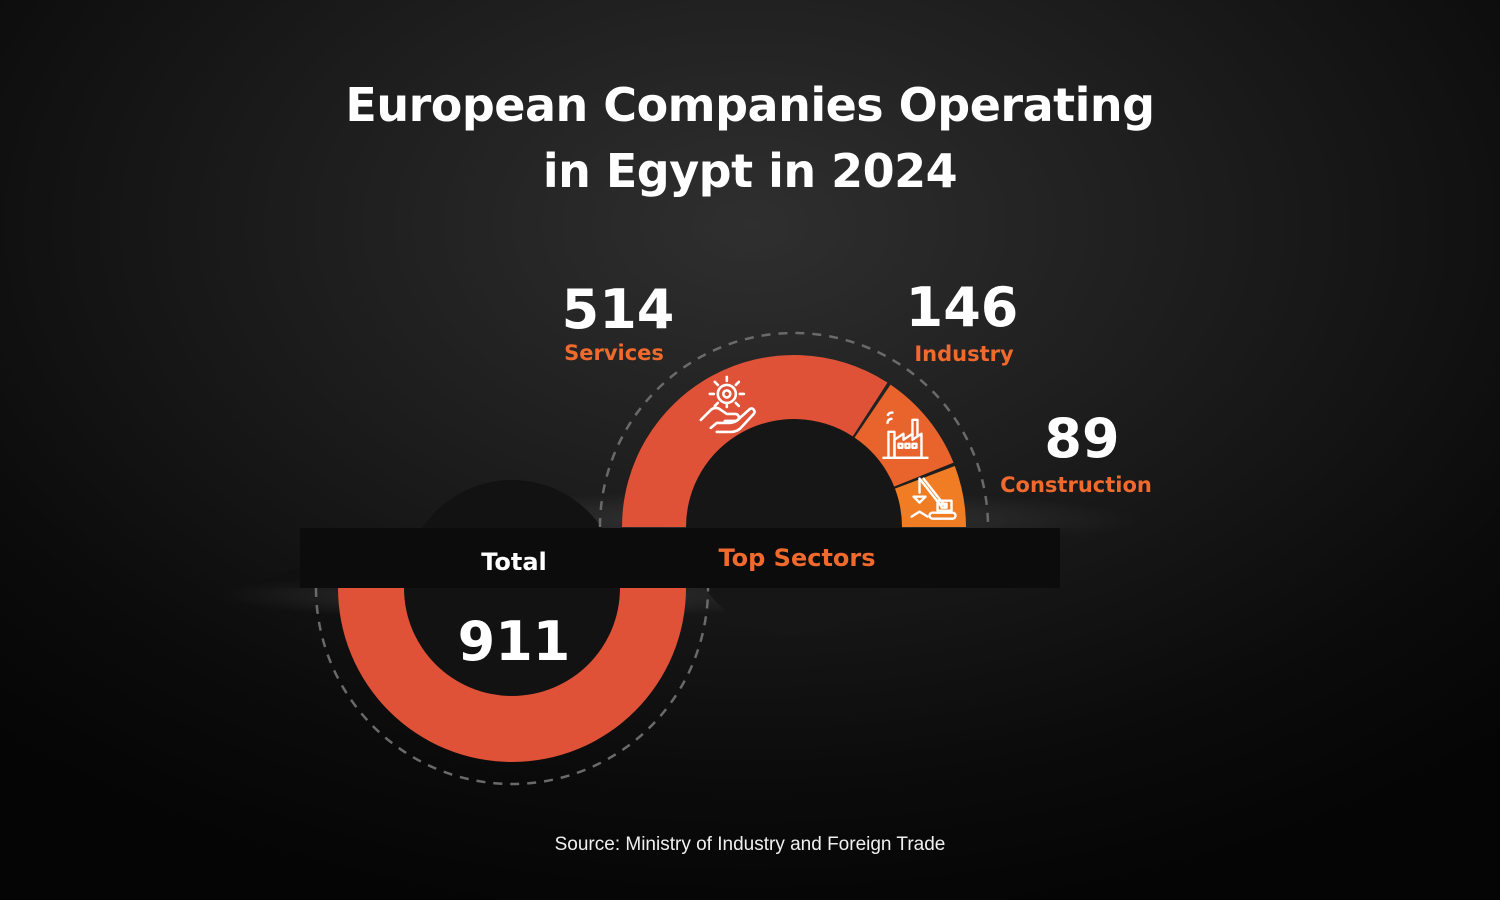 The image size is (1500, 900). I want to click on factory-icon, so click(905, 435).